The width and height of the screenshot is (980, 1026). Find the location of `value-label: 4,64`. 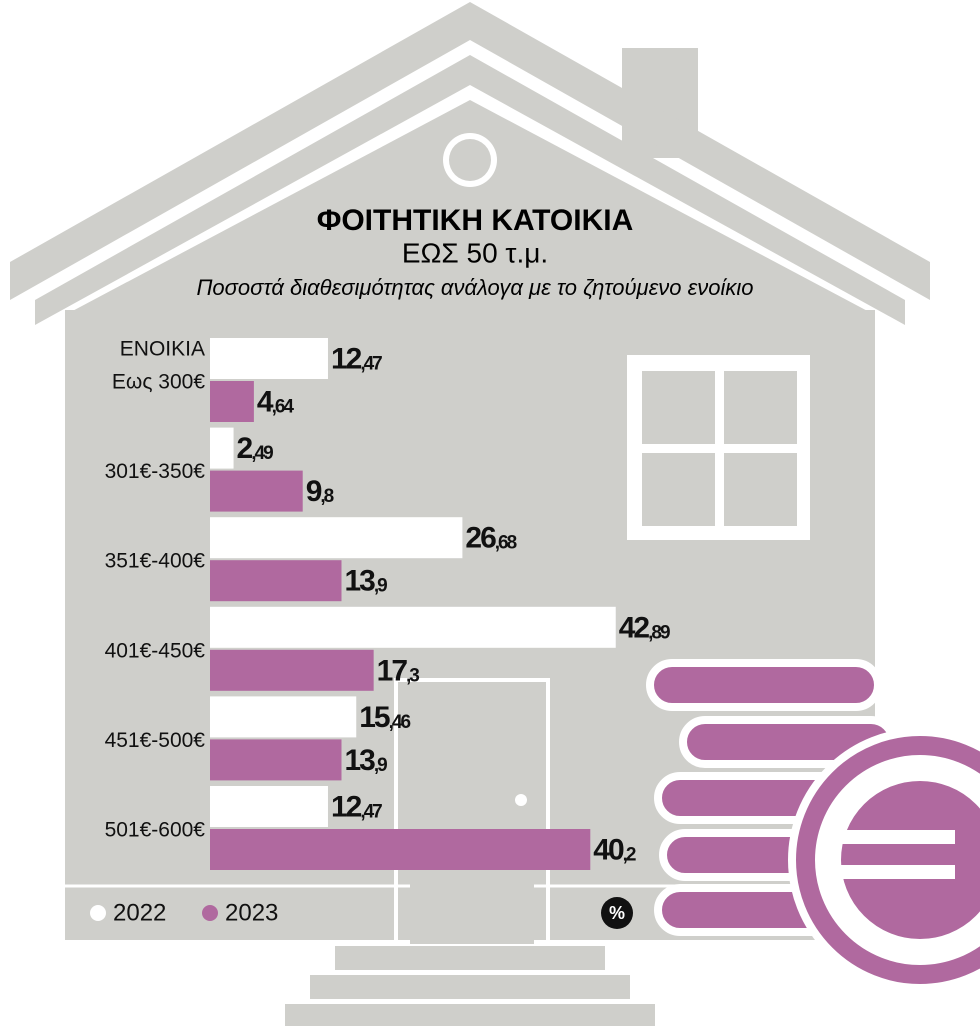

value-label: 4,64 is located at coordinates (276, 401).